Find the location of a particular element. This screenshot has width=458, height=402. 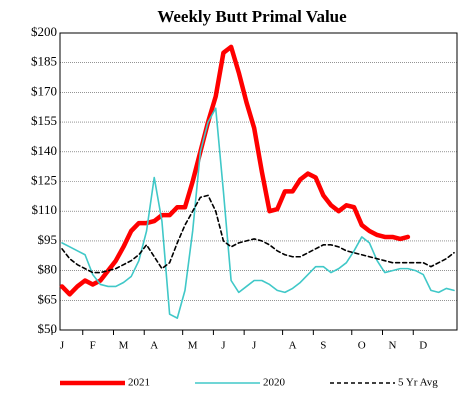

y-tick-label: $155 is located at coordinates (44, 120).